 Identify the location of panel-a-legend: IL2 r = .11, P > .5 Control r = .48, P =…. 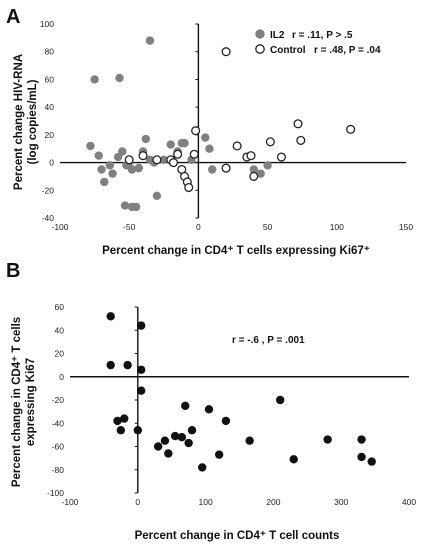
(318, 42).